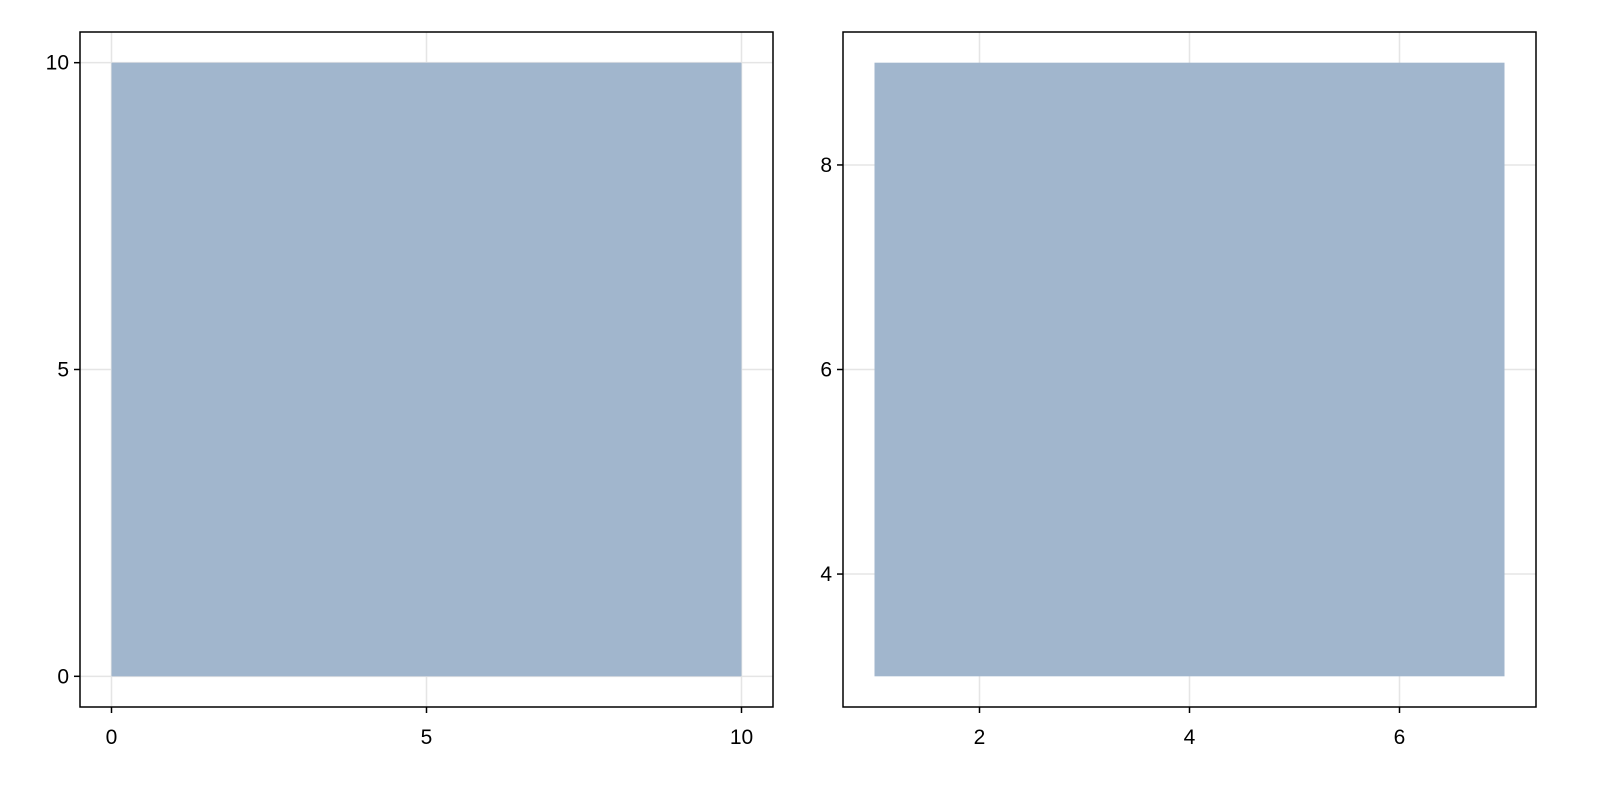 The height and width of the screenshot is (805, 1600). Describe the element at coordinates (1400, 737) in the screenshot. I see `x-tick-label: 6` at that location.